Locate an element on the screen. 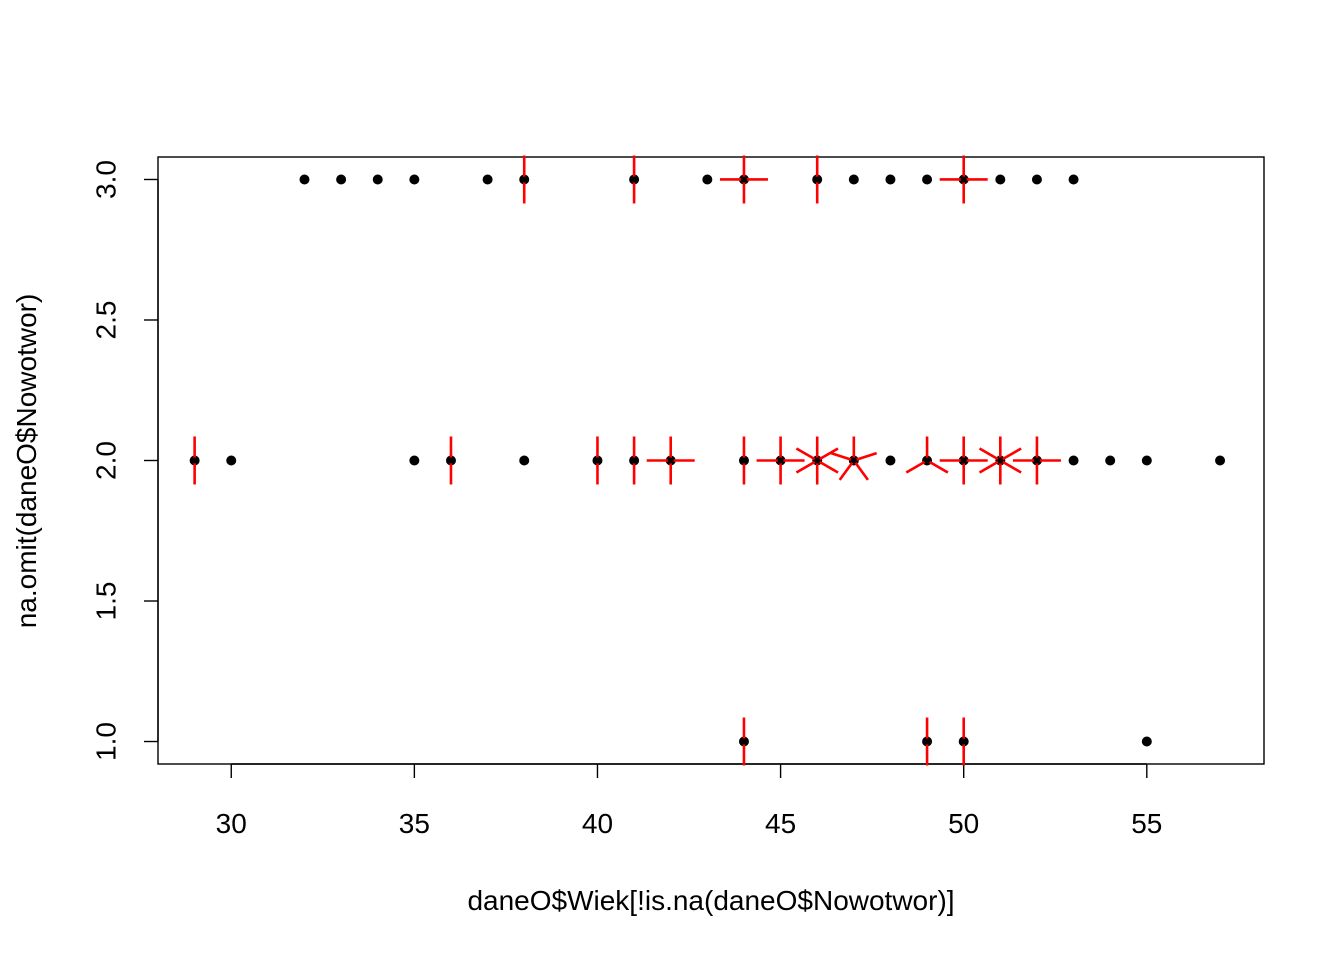  x-tick-label: 40 is located at coordinates (597, 823).